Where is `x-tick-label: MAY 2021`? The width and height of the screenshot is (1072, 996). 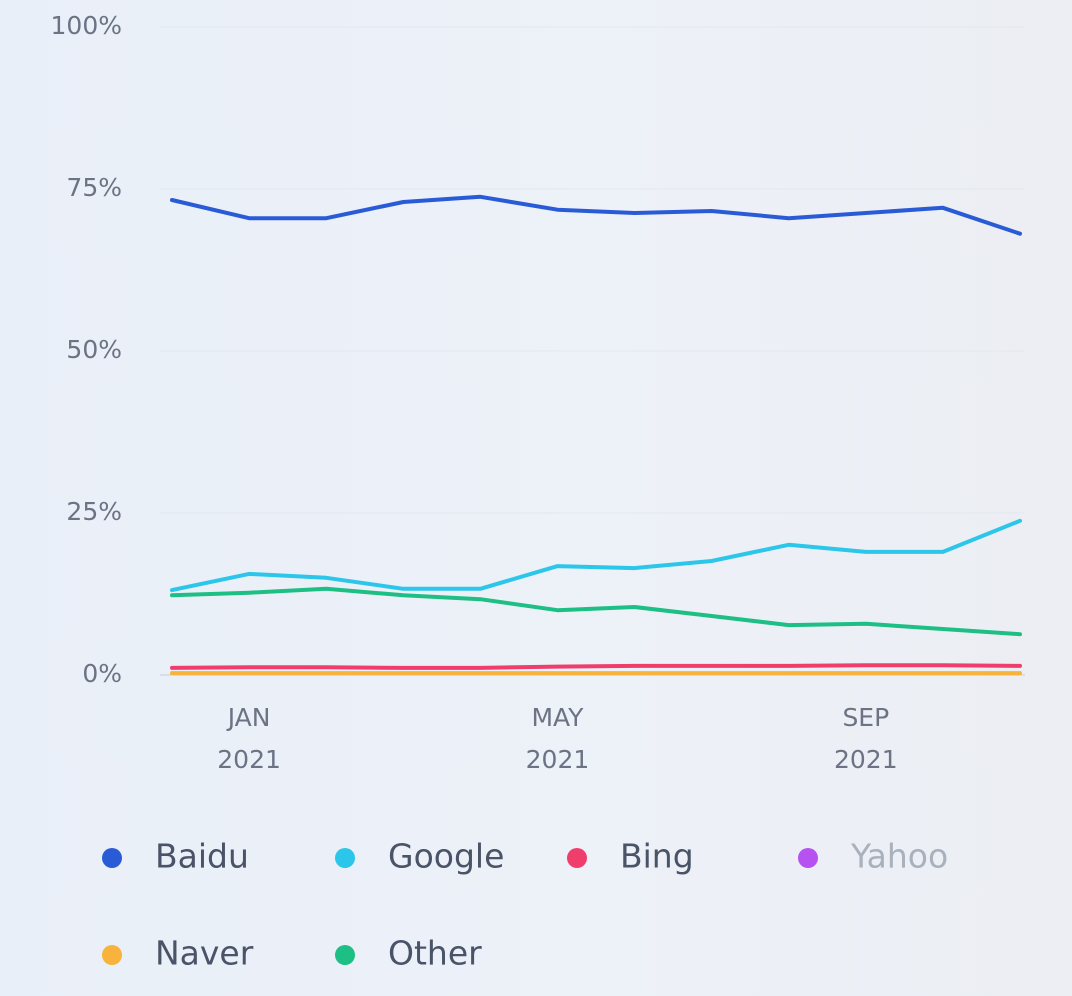
x-tick-label: MAY 2021 is located at coordinates (557, 738).